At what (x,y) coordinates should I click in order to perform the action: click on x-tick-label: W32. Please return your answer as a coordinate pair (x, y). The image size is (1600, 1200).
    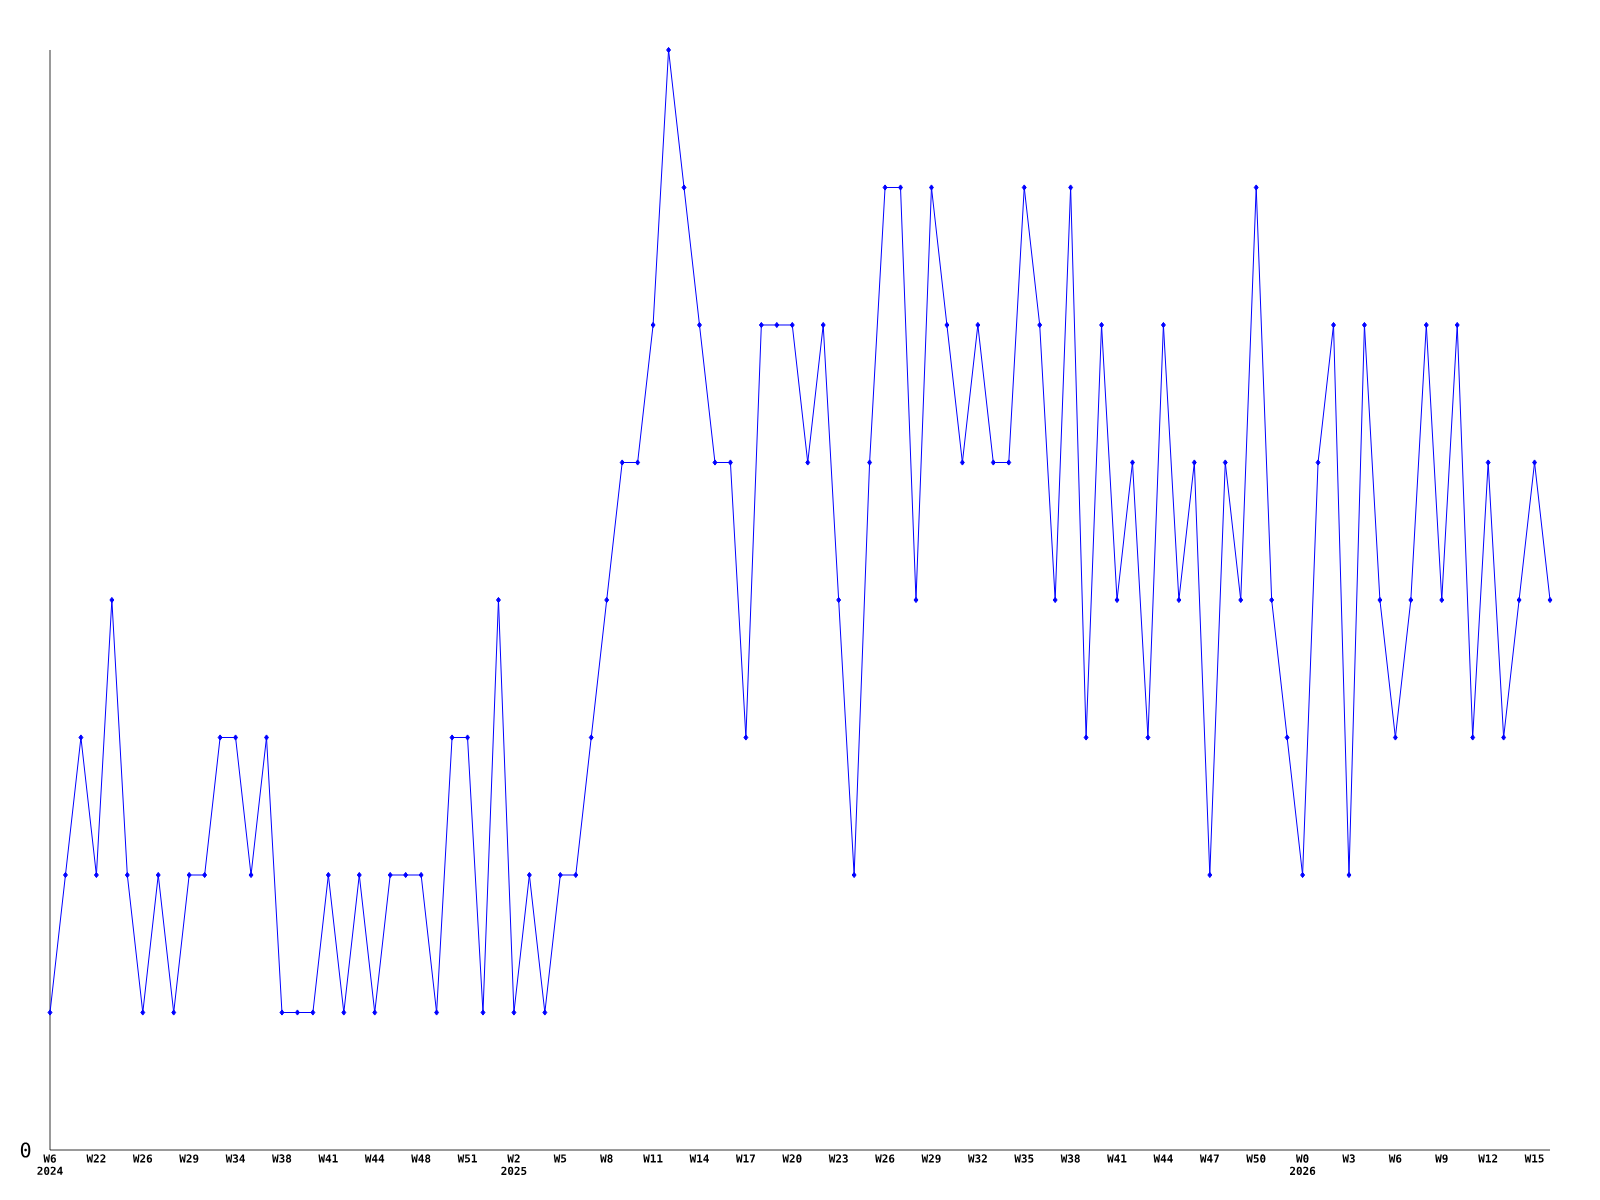
    Looking at the image, I should click on (977, 1158).